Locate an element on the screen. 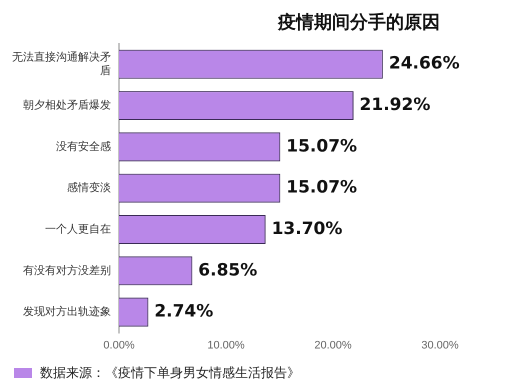 This screenshot has height=384, width=530. y-tick-label: 感情变淡 is located at coordinates (89, 187).